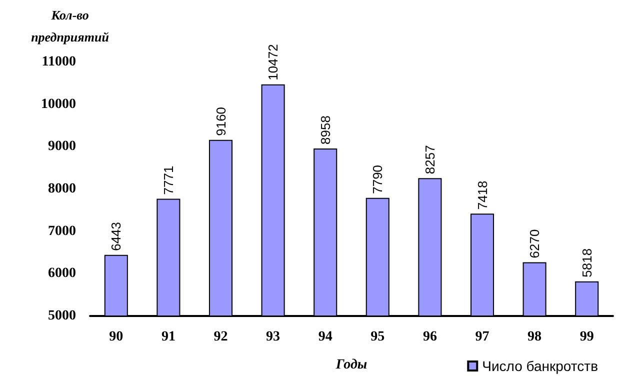 This screenshot has height=386, width=643. What do you see at coordinates (70, 26) in the screenshot?
I see `y-axis-title: Кол-во предприятий` at bounding box center [70, 26].